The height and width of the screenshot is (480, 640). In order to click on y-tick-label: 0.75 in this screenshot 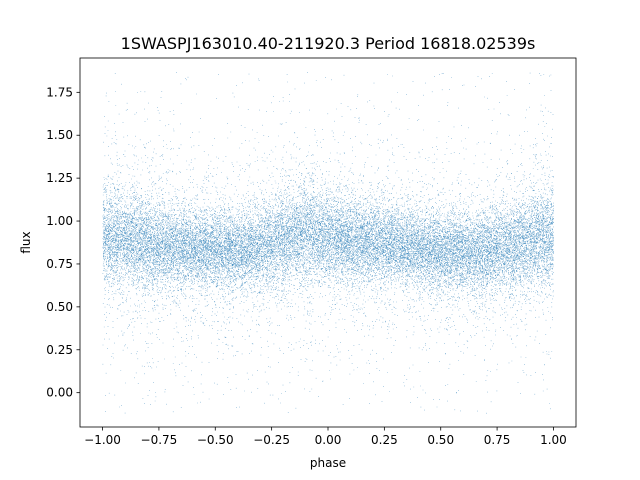, I will do `click(59, 264)`.